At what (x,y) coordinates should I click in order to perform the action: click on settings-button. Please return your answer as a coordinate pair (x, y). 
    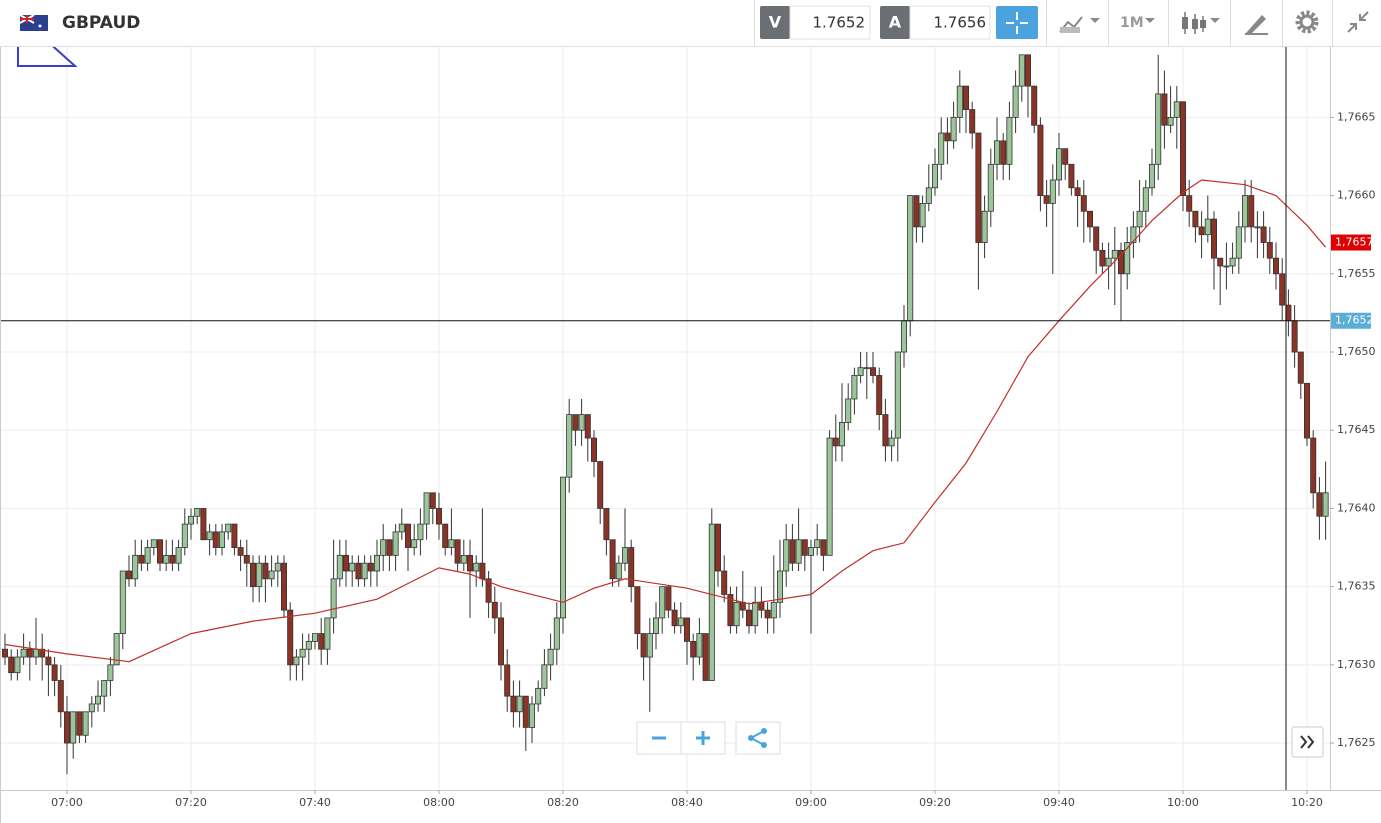
    Looking at the image, I should click on (1307, 22).